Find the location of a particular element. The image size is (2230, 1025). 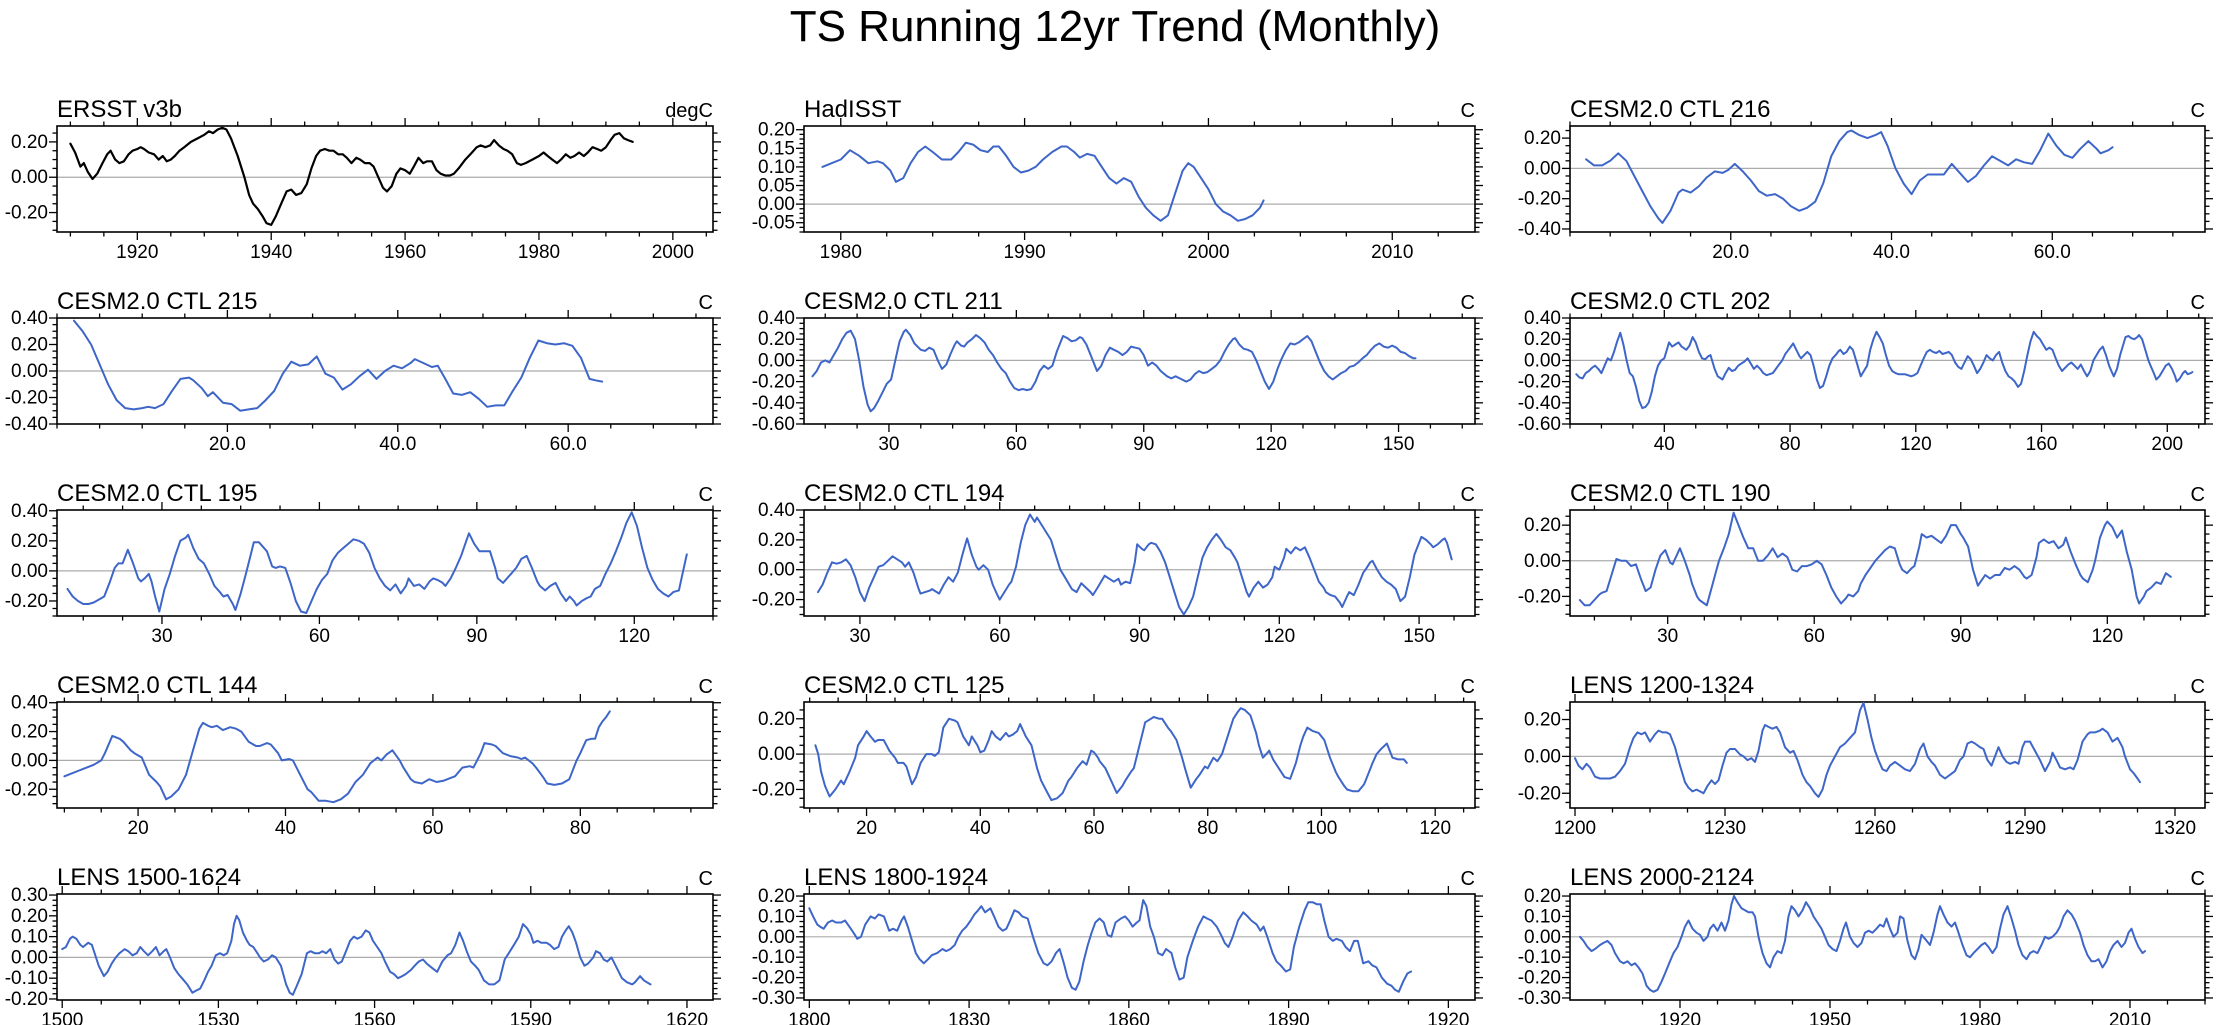

panel-cesm2-0-ctl-190: CESM2.0 CTL 190 C 30 60 90 120 0.20 0.00 -0.20 is located at coordinates (1868, 572).